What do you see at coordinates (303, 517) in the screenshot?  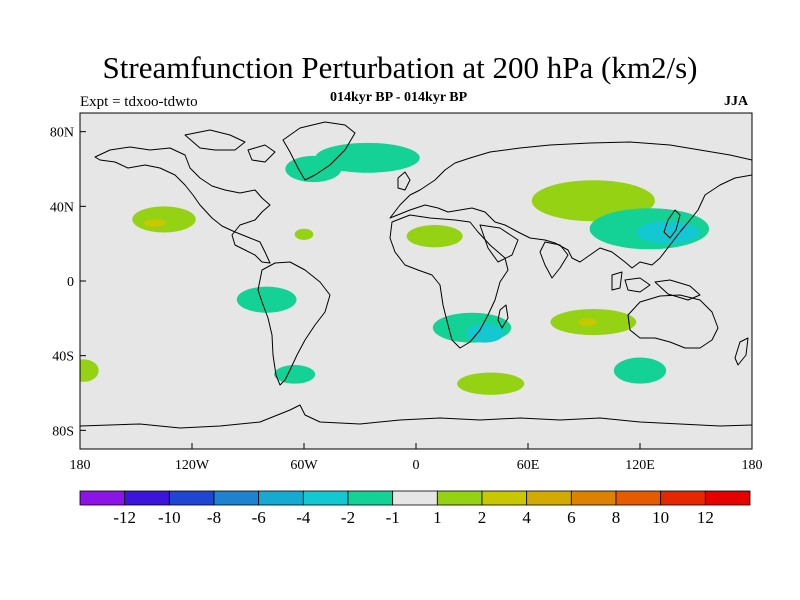 I see `colorbar-label: -4` at bounding box center [303, 517].